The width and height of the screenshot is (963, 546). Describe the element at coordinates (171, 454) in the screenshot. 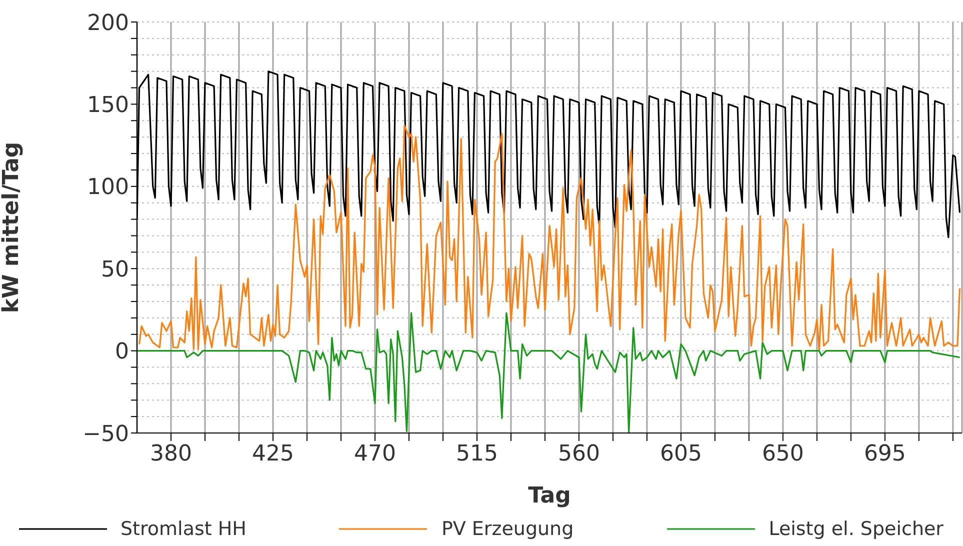

I see `x-tick-label: 380` at that location.